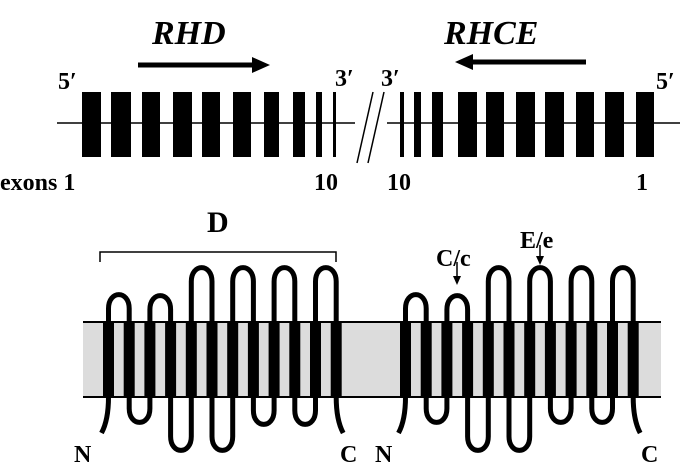  I want to click on exon-group, so click(368, 124).